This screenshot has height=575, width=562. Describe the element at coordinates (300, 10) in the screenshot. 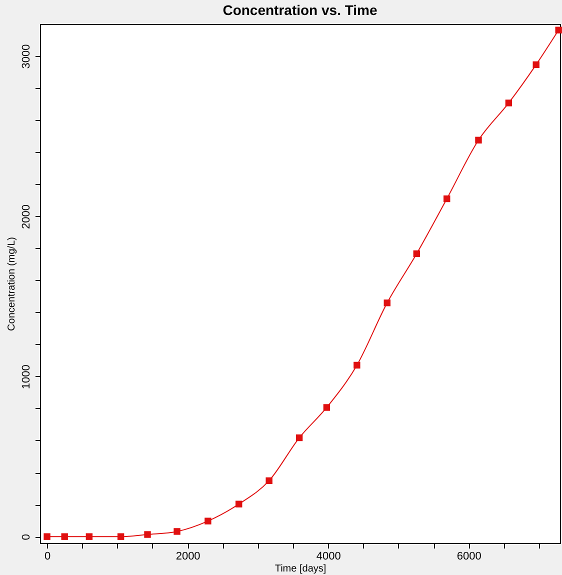

I see `chart-title: Concentration vs. Time` at that location.